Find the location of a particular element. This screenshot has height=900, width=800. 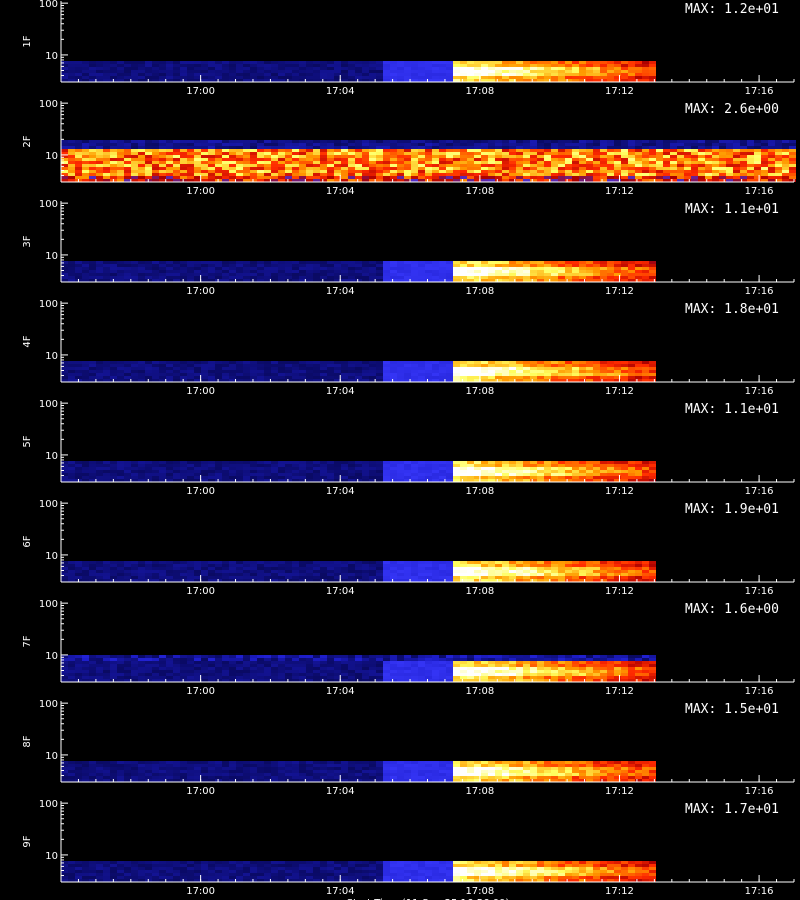

y-axis-label: 4F is located at coordinates (27, 341).